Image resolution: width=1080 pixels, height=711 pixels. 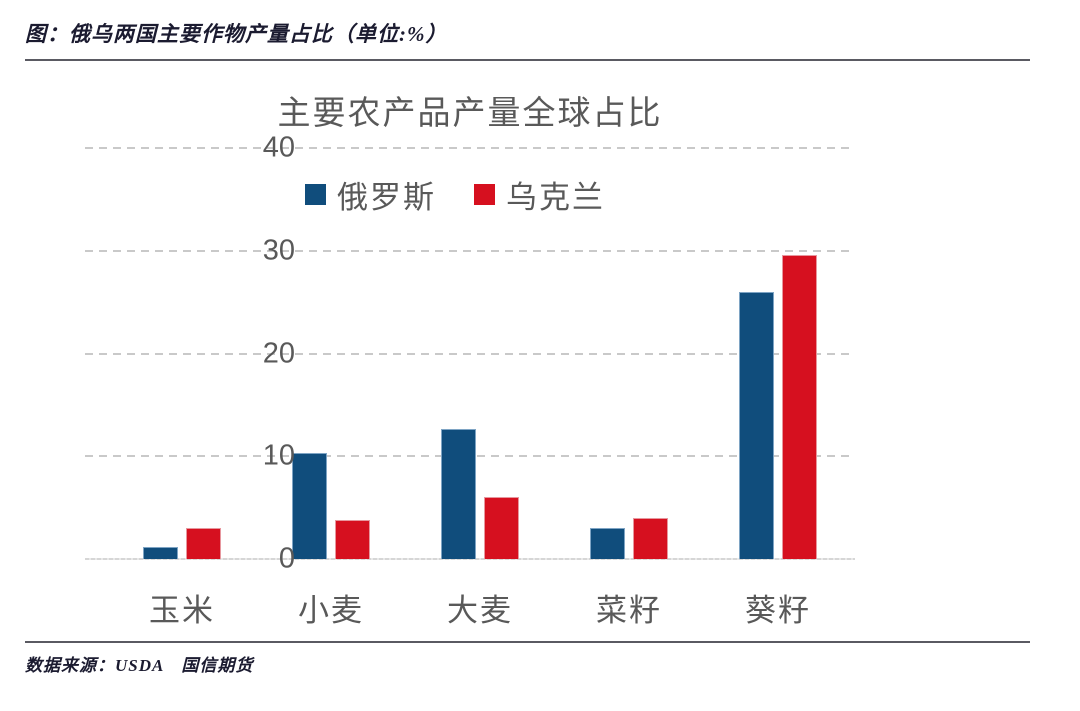 I want to click on bar-乌克兰-玉米, so click(x=203, y=543).